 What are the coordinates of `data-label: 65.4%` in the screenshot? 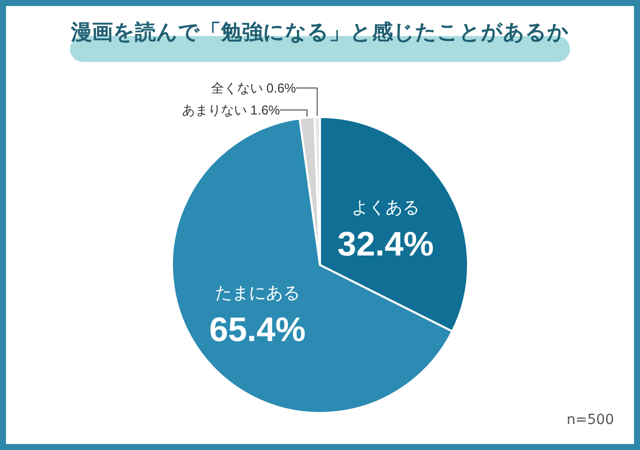 It's located at (257, 329).